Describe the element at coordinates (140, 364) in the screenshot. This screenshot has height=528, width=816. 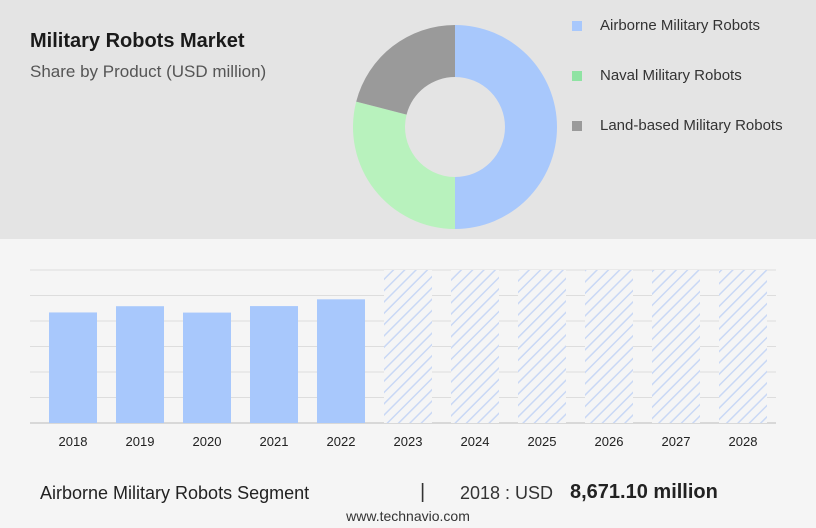
I see `bar-2019` at that location.